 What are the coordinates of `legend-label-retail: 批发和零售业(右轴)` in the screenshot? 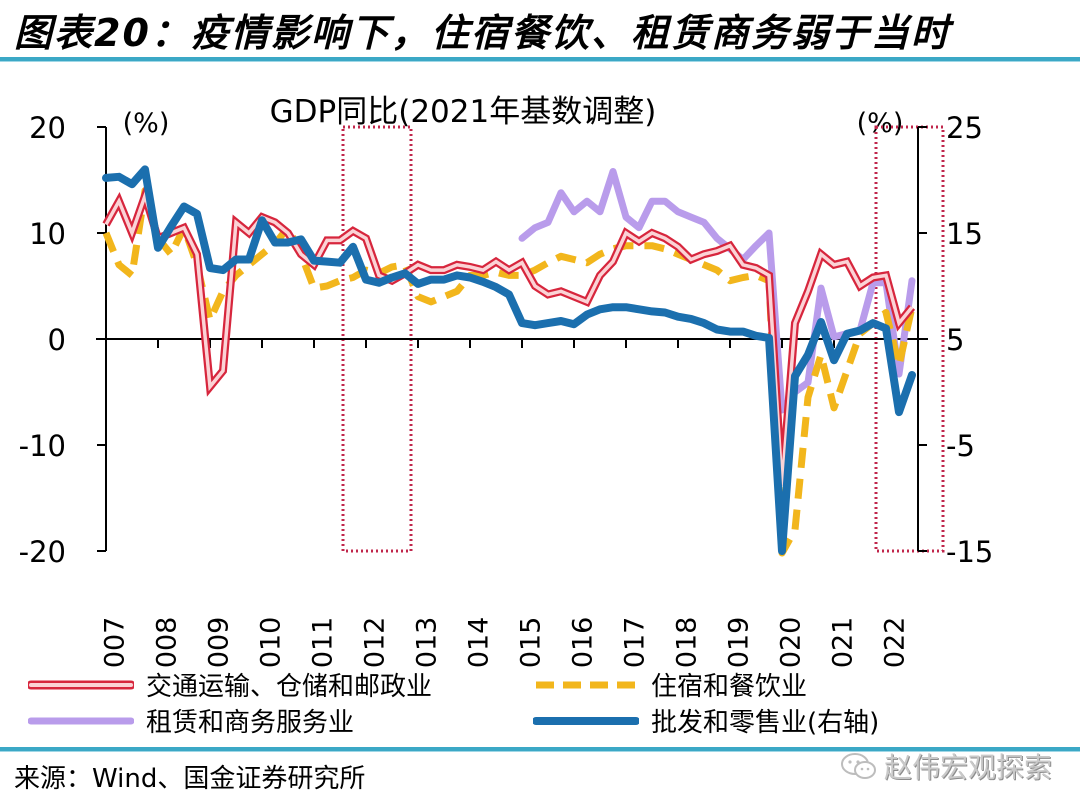 It's located at (765, 722).